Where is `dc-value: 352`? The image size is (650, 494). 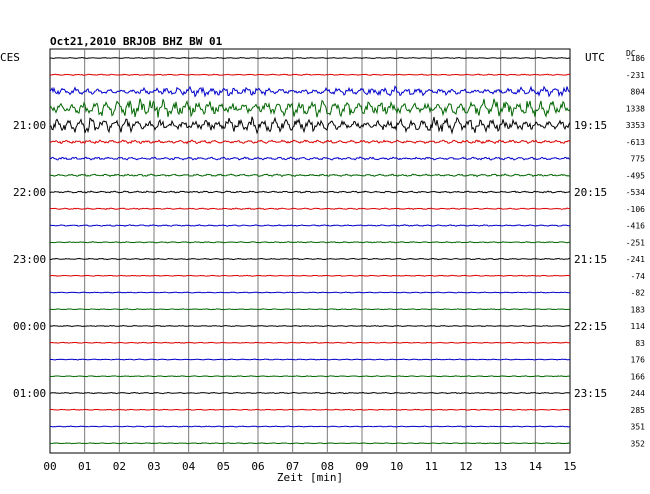 dc-value: 352 is located at coordinates (638, 443).